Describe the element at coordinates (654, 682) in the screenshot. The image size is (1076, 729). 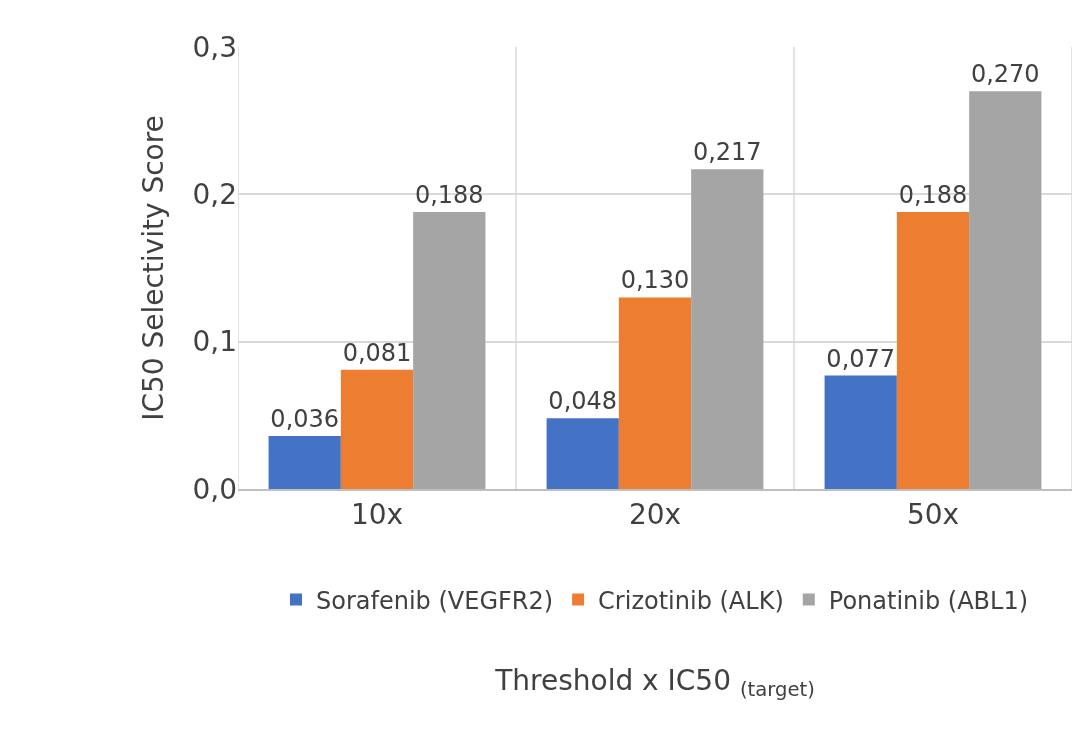
I see `x-axis-title: Threshold x IC50 $_{(target)}$` at that location.